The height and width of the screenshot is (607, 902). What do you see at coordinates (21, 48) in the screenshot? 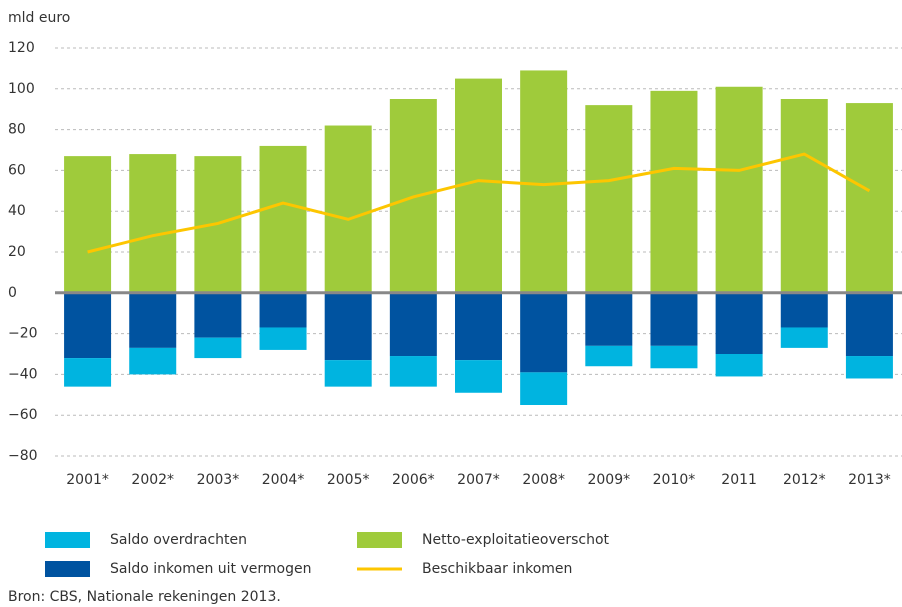
I see `y-tick-label: 120` at bounding box center [21, 48].